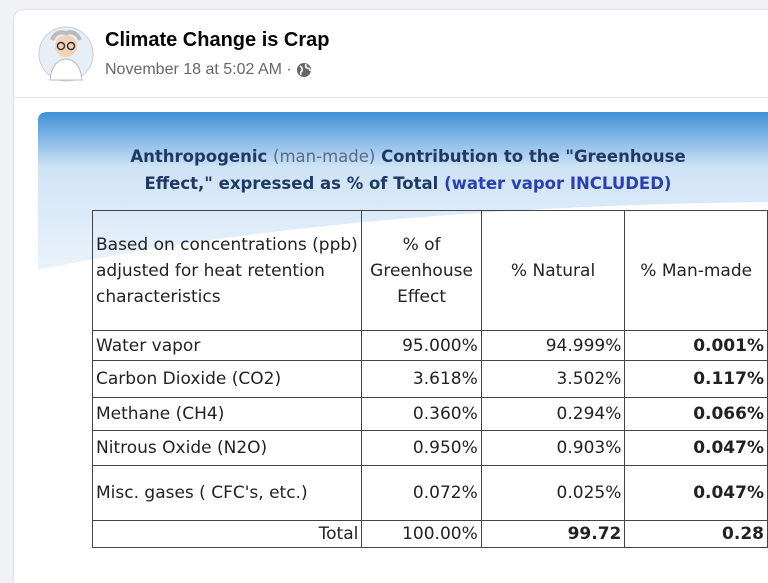 Image resolution: width=768 pixels, height=583 pixels. What do you see at coordinates (421, 414) in the screenshot?
I see `table-cell: 0.360%` at bounding box center [421, 414].